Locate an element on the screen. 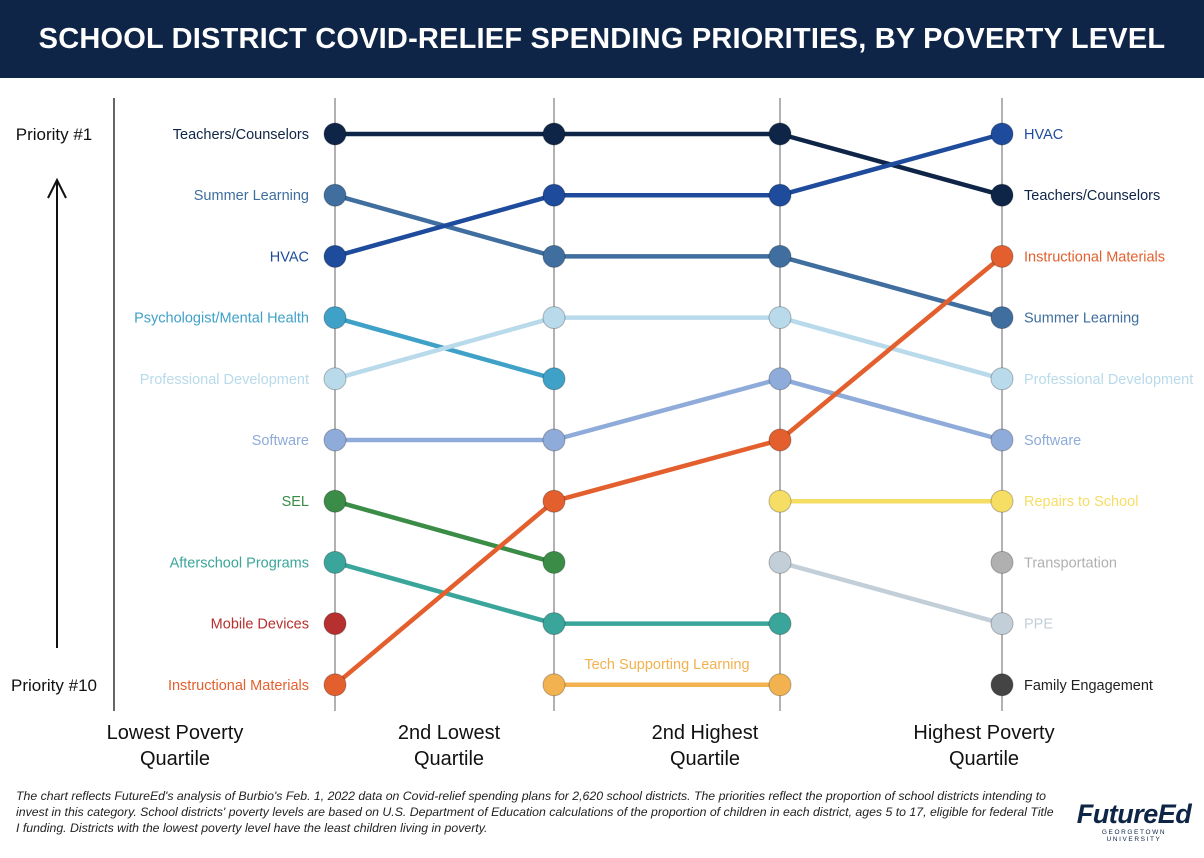  left-label-software: Software is located at coordinates (280, 441).